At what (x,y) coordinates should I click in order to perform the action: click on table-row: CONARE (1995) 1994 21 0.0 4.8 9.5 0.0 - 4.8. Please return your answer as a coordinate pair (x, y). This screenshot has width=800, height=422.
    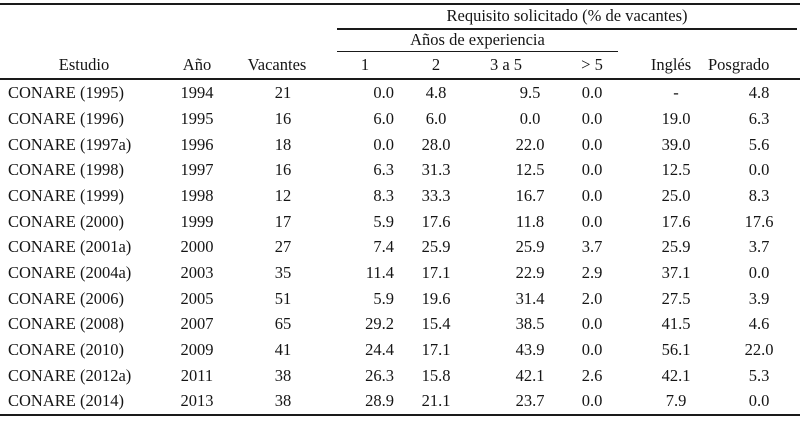
    Looking at the image, I should click on (400, 92).